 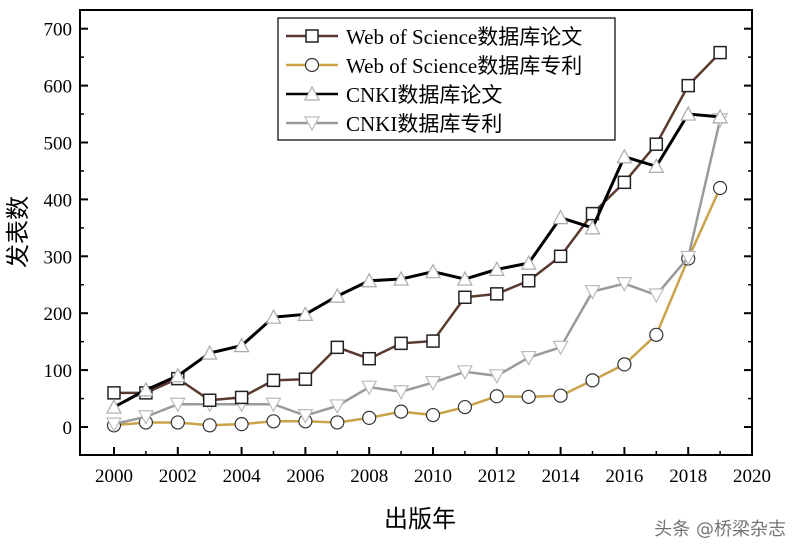 I want to click on legend-label: Web of Science数据库专利, so click(x=464, y=66).